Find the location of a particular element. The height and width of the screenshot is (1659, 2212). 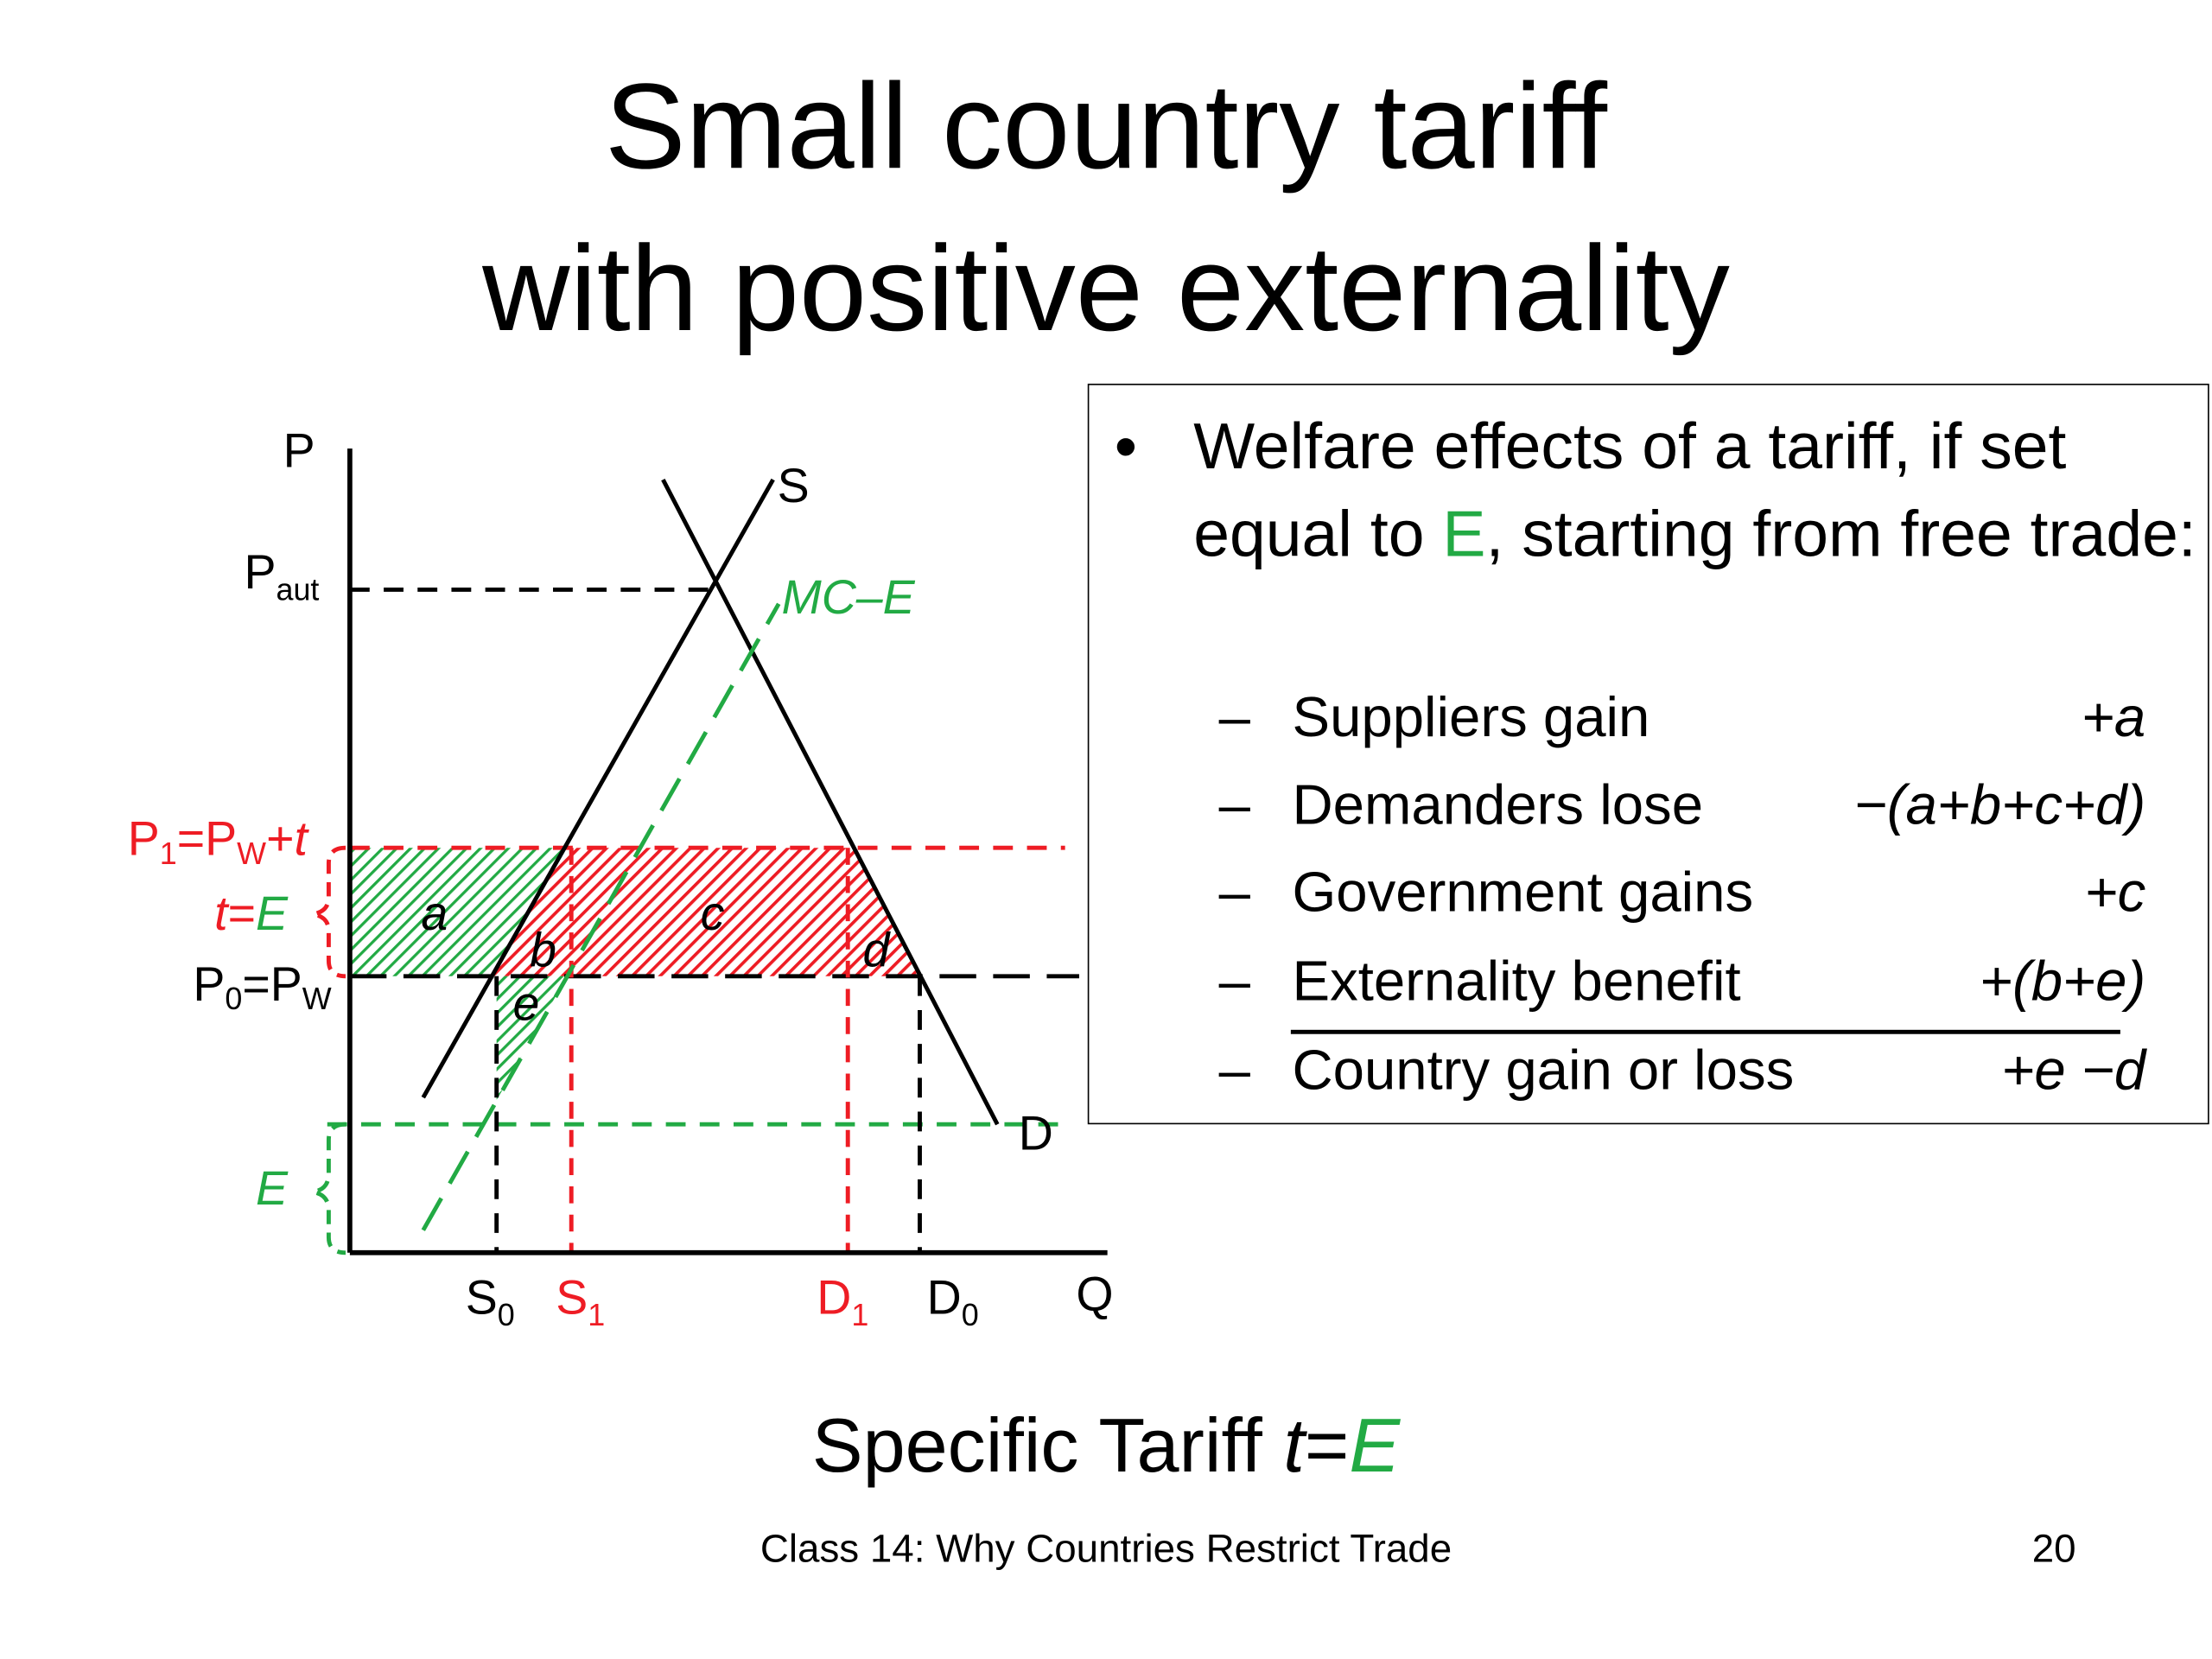

effect-value: +c is located at coordinates (2115, 893).